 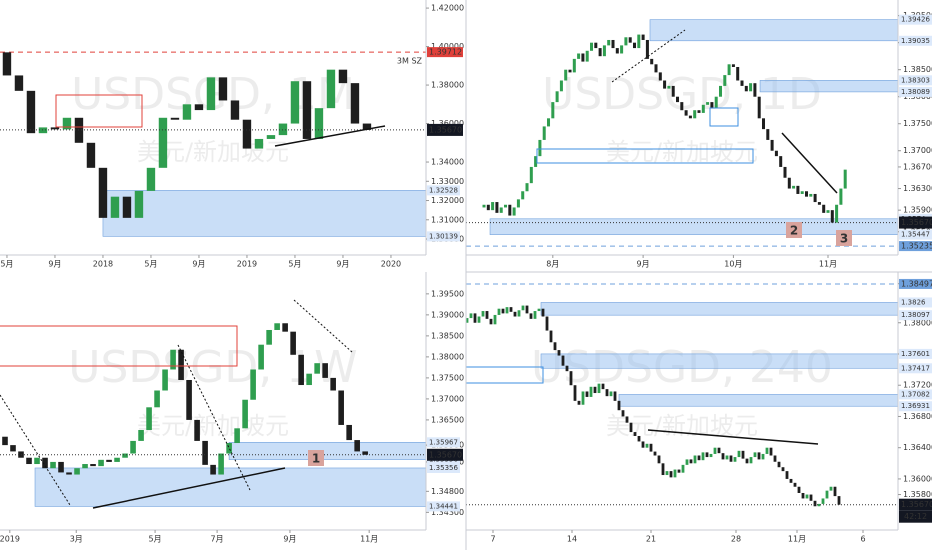 I want to click on watermark-sub: 美元/新加坡元, so click(x=682, y=426).